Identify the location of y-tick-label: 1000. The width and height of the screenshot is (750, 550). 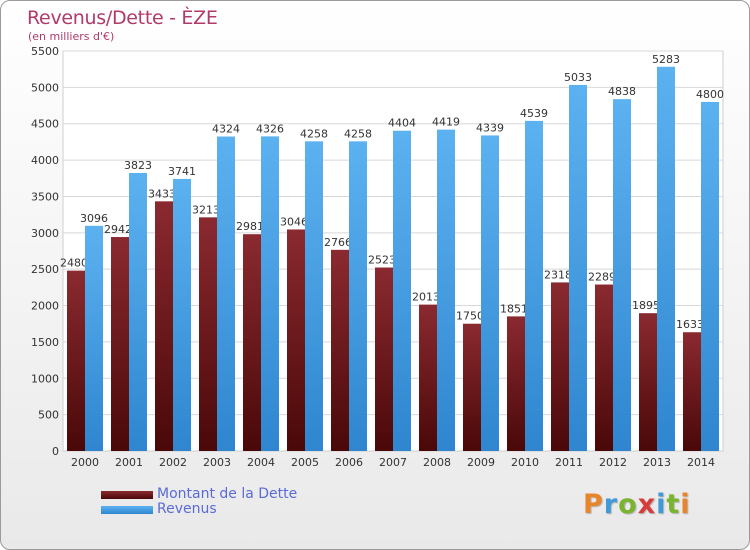
(45, 378).